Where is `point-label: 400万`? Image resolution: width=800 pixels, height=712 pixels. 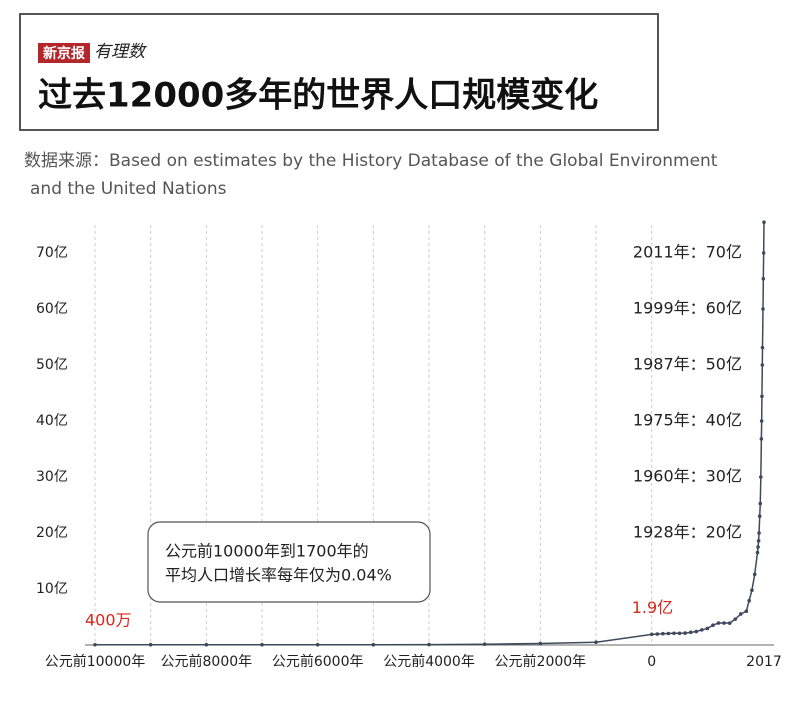 point-label: 400万 is located at coordinates (108, 619).